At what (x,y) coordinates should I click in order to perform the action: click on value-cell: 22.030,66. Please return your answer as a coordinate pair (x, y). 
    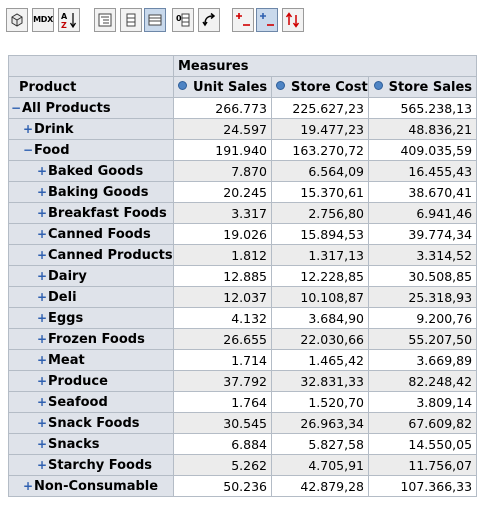
    Looking at the image, I should click on (320, 339).